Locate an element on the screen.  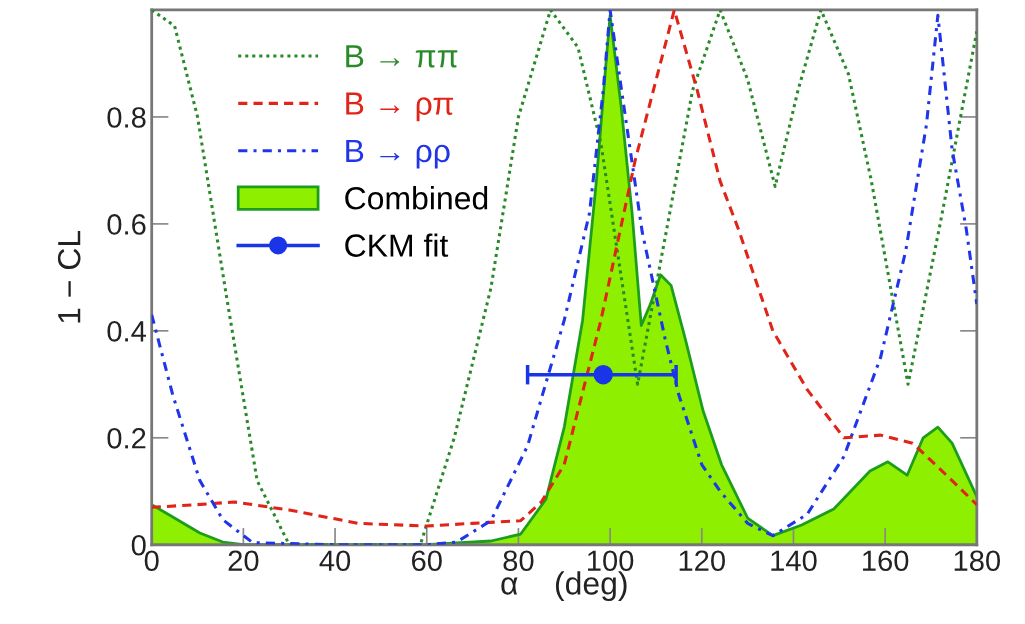
x-tick-label: 140 is located at coordinates (794, 561).